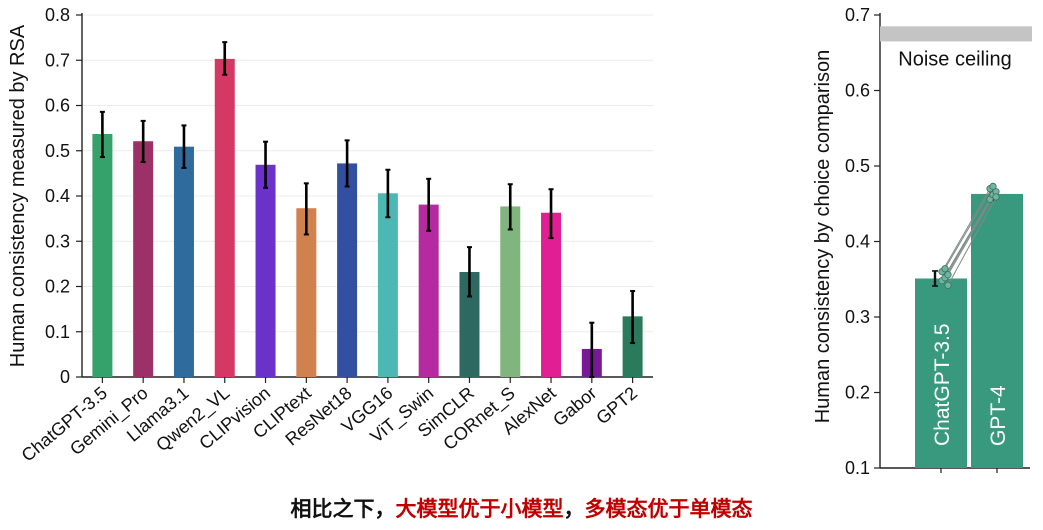 The width and height of the screenshot is (1043, 530). Describe the element at coordinates (574, 406) in the screenshot. I see `x-tick-label: Gabor` at that location.